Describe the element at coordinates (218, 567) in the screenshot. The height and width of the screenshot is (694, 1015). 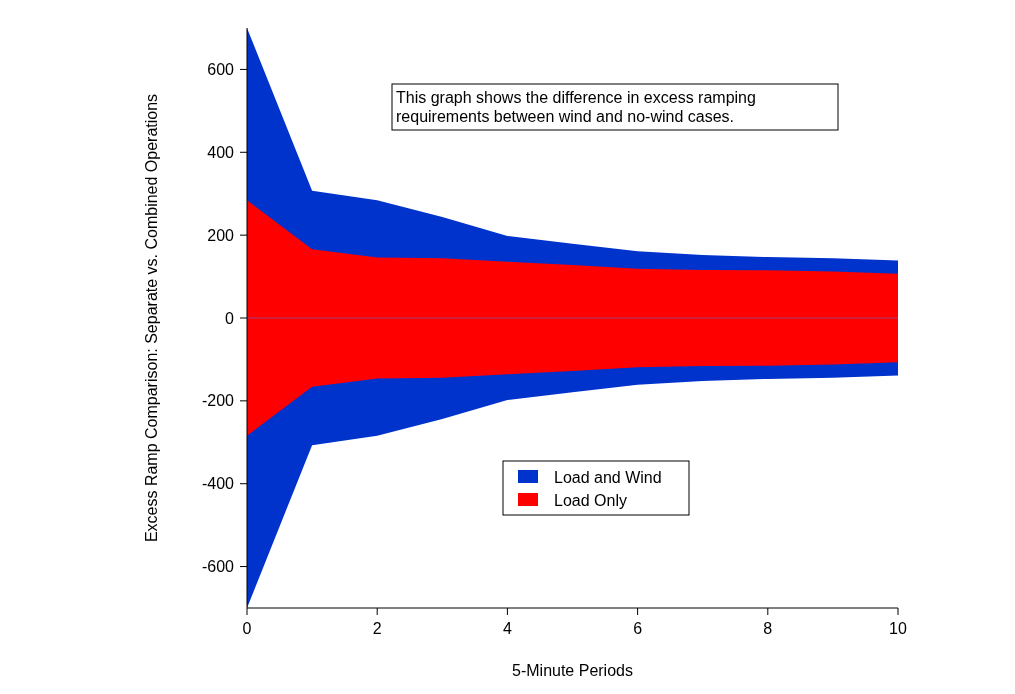
I see `y-tick-label: -600` at that location.